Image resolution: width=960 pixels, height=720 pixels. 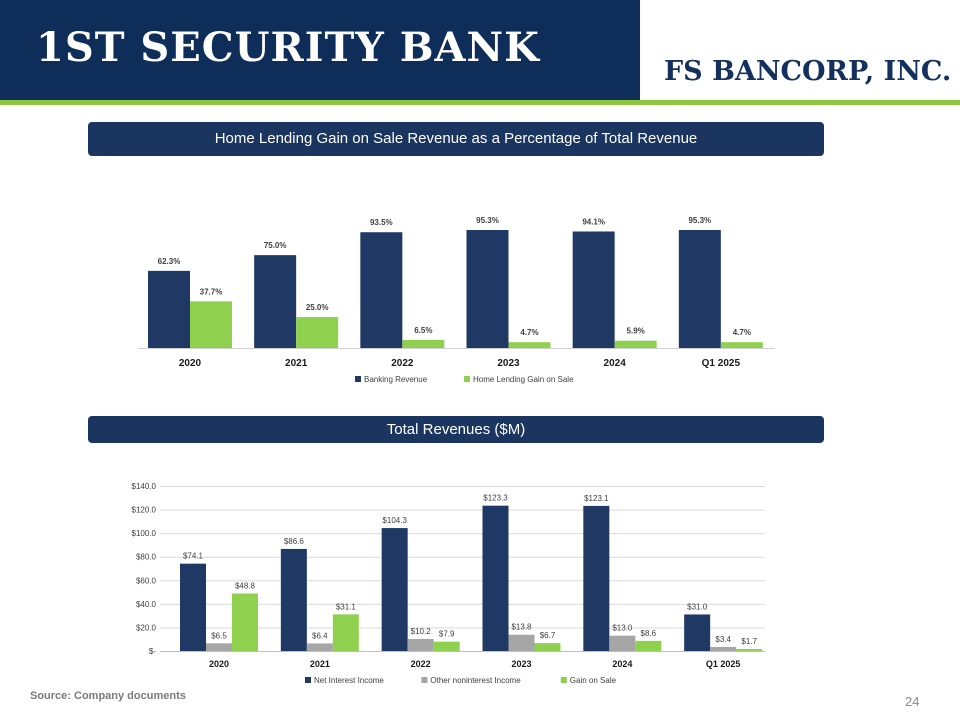 What do you see at coordinates (808, 71) in the screenshot?
I see `bancorp-logo: FS BANCORP, INC.` at bounding box center [808, 71].